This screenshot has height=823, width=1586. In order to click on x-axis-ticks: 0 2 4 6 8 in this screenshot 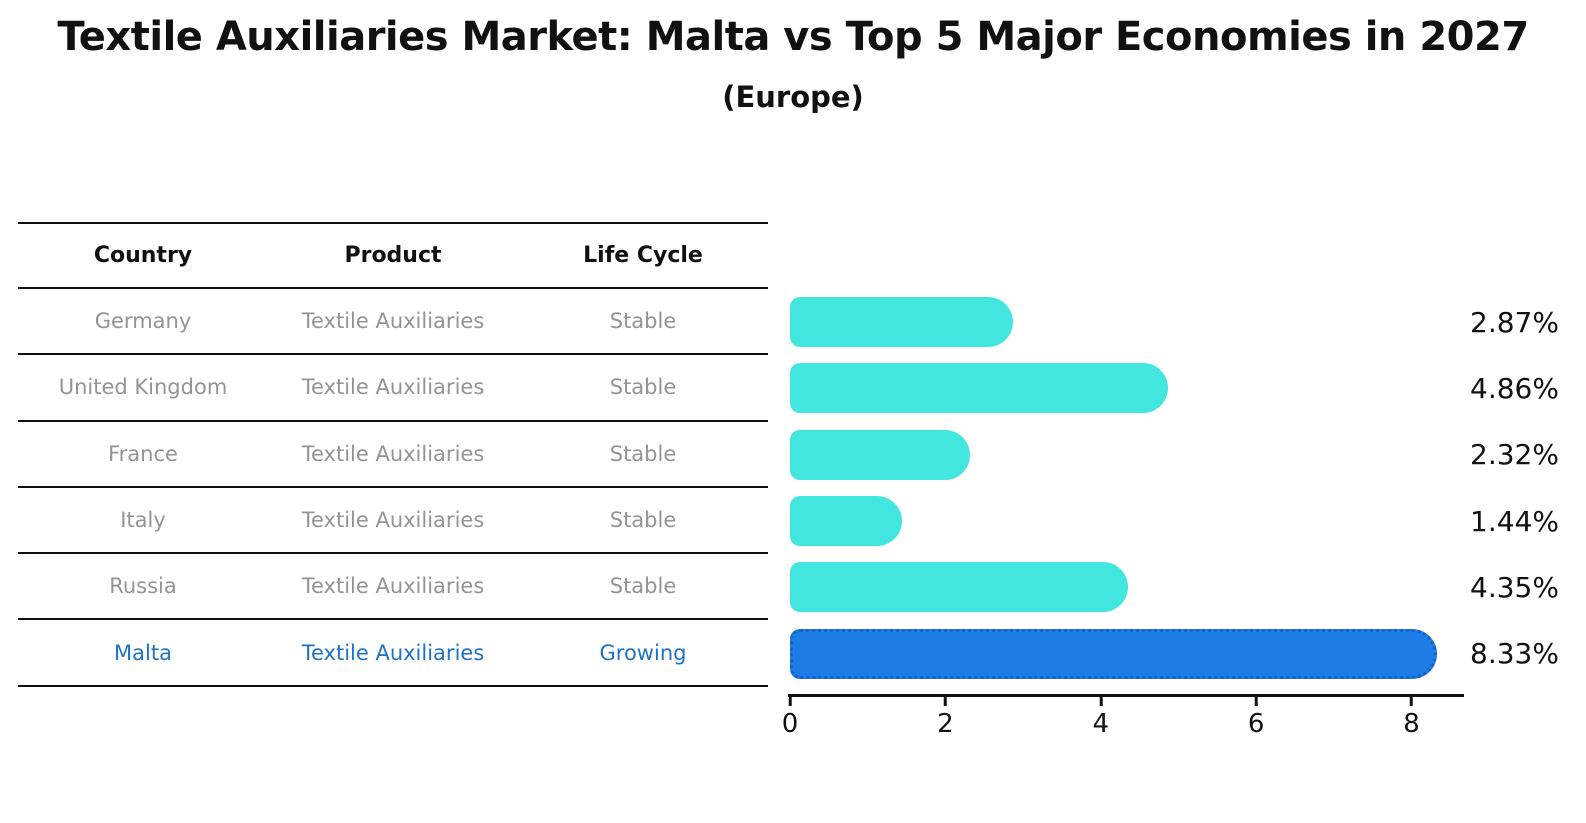, I will do `click(1122, 718)`.